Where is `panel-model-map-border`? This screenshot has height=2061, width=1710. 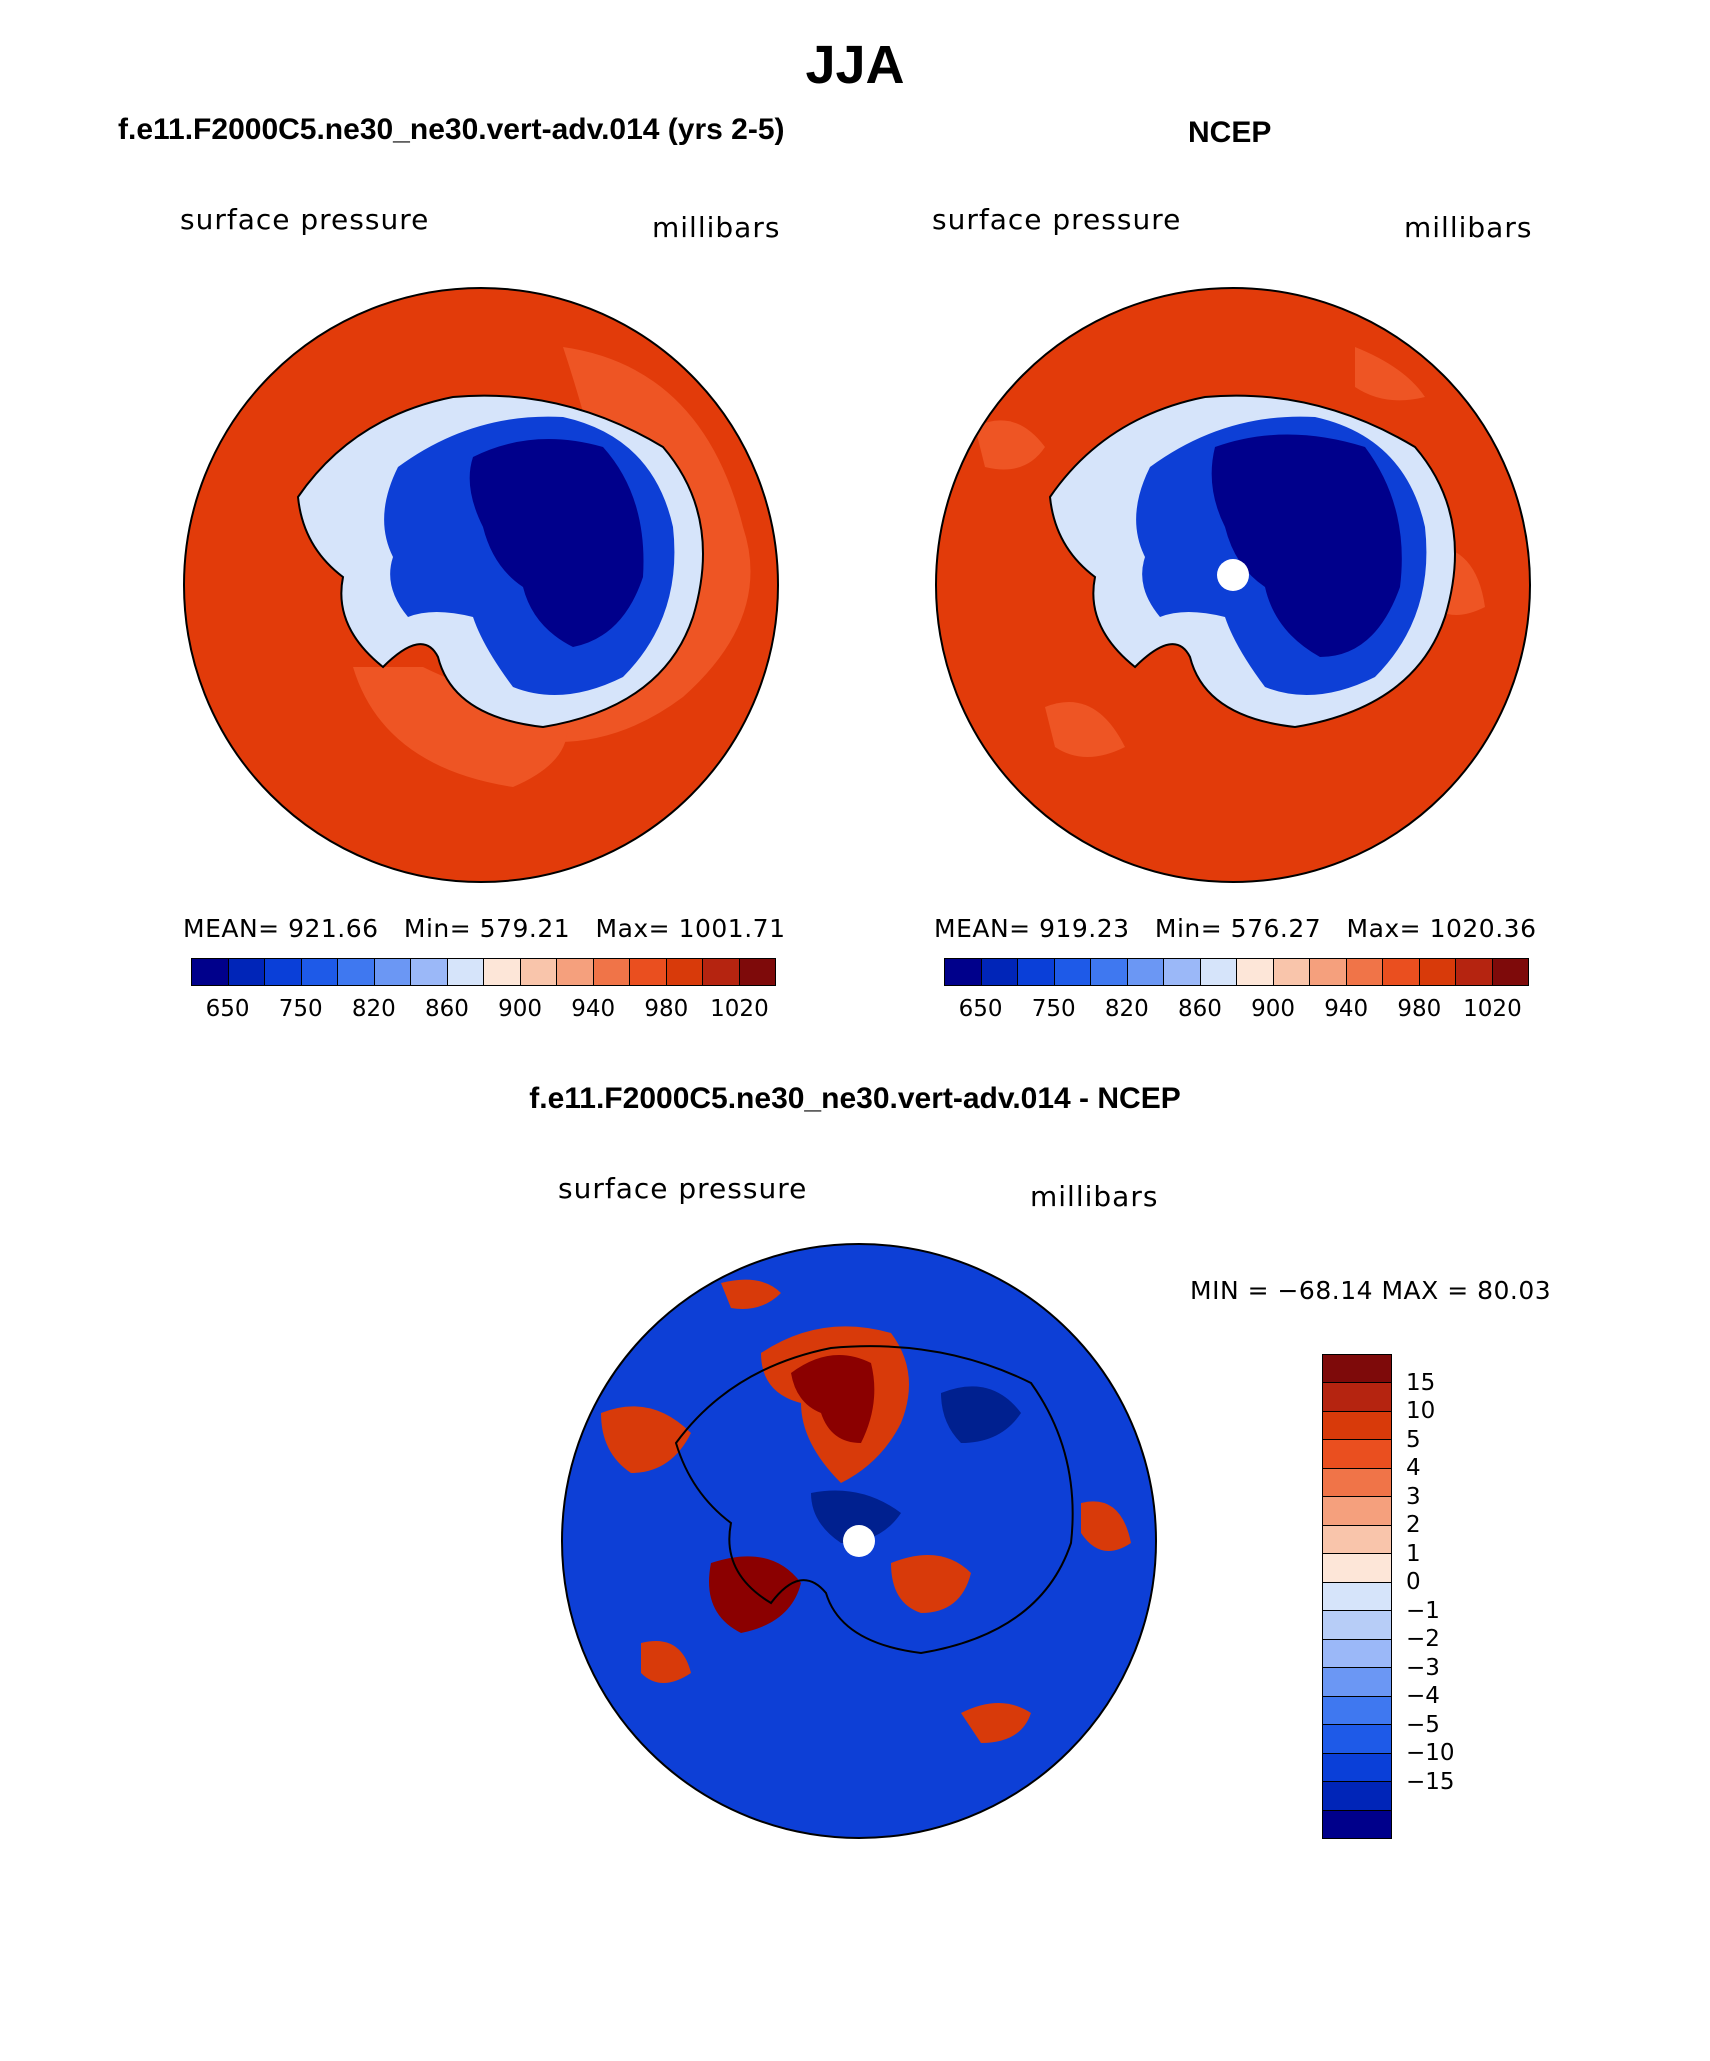
panel-model-map-border is located at coordinates (481, 585).